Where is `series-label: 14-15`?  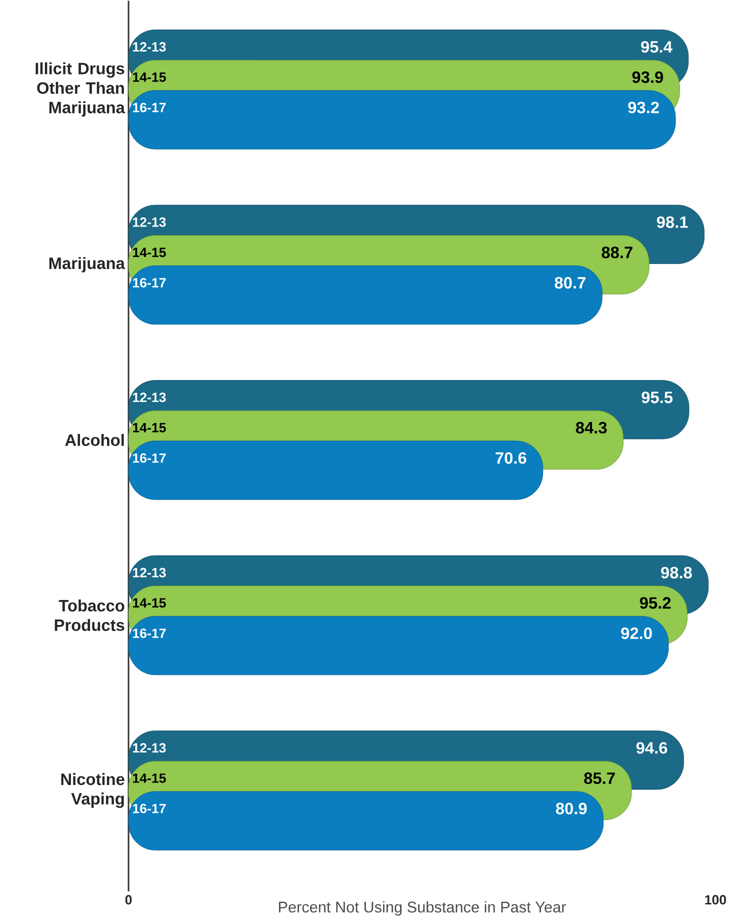 series-label: 14-15 is located at coordinates (149, 427).